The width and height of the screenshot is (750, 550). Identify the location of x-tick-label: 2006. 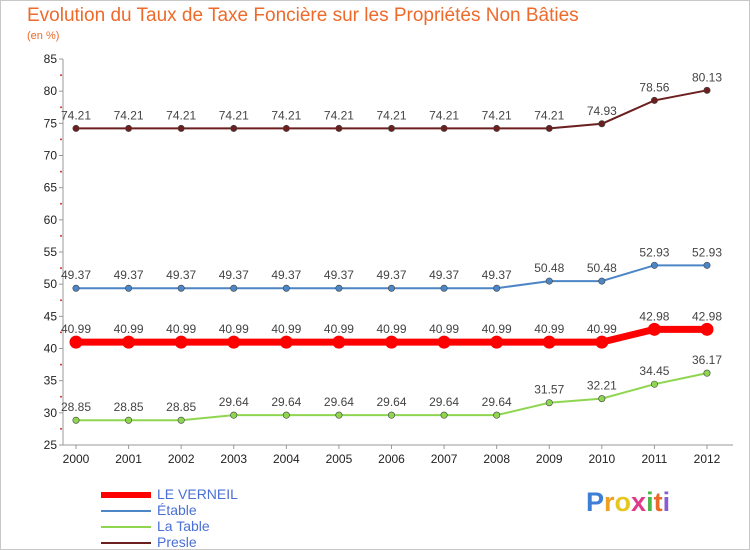
(391, 459).